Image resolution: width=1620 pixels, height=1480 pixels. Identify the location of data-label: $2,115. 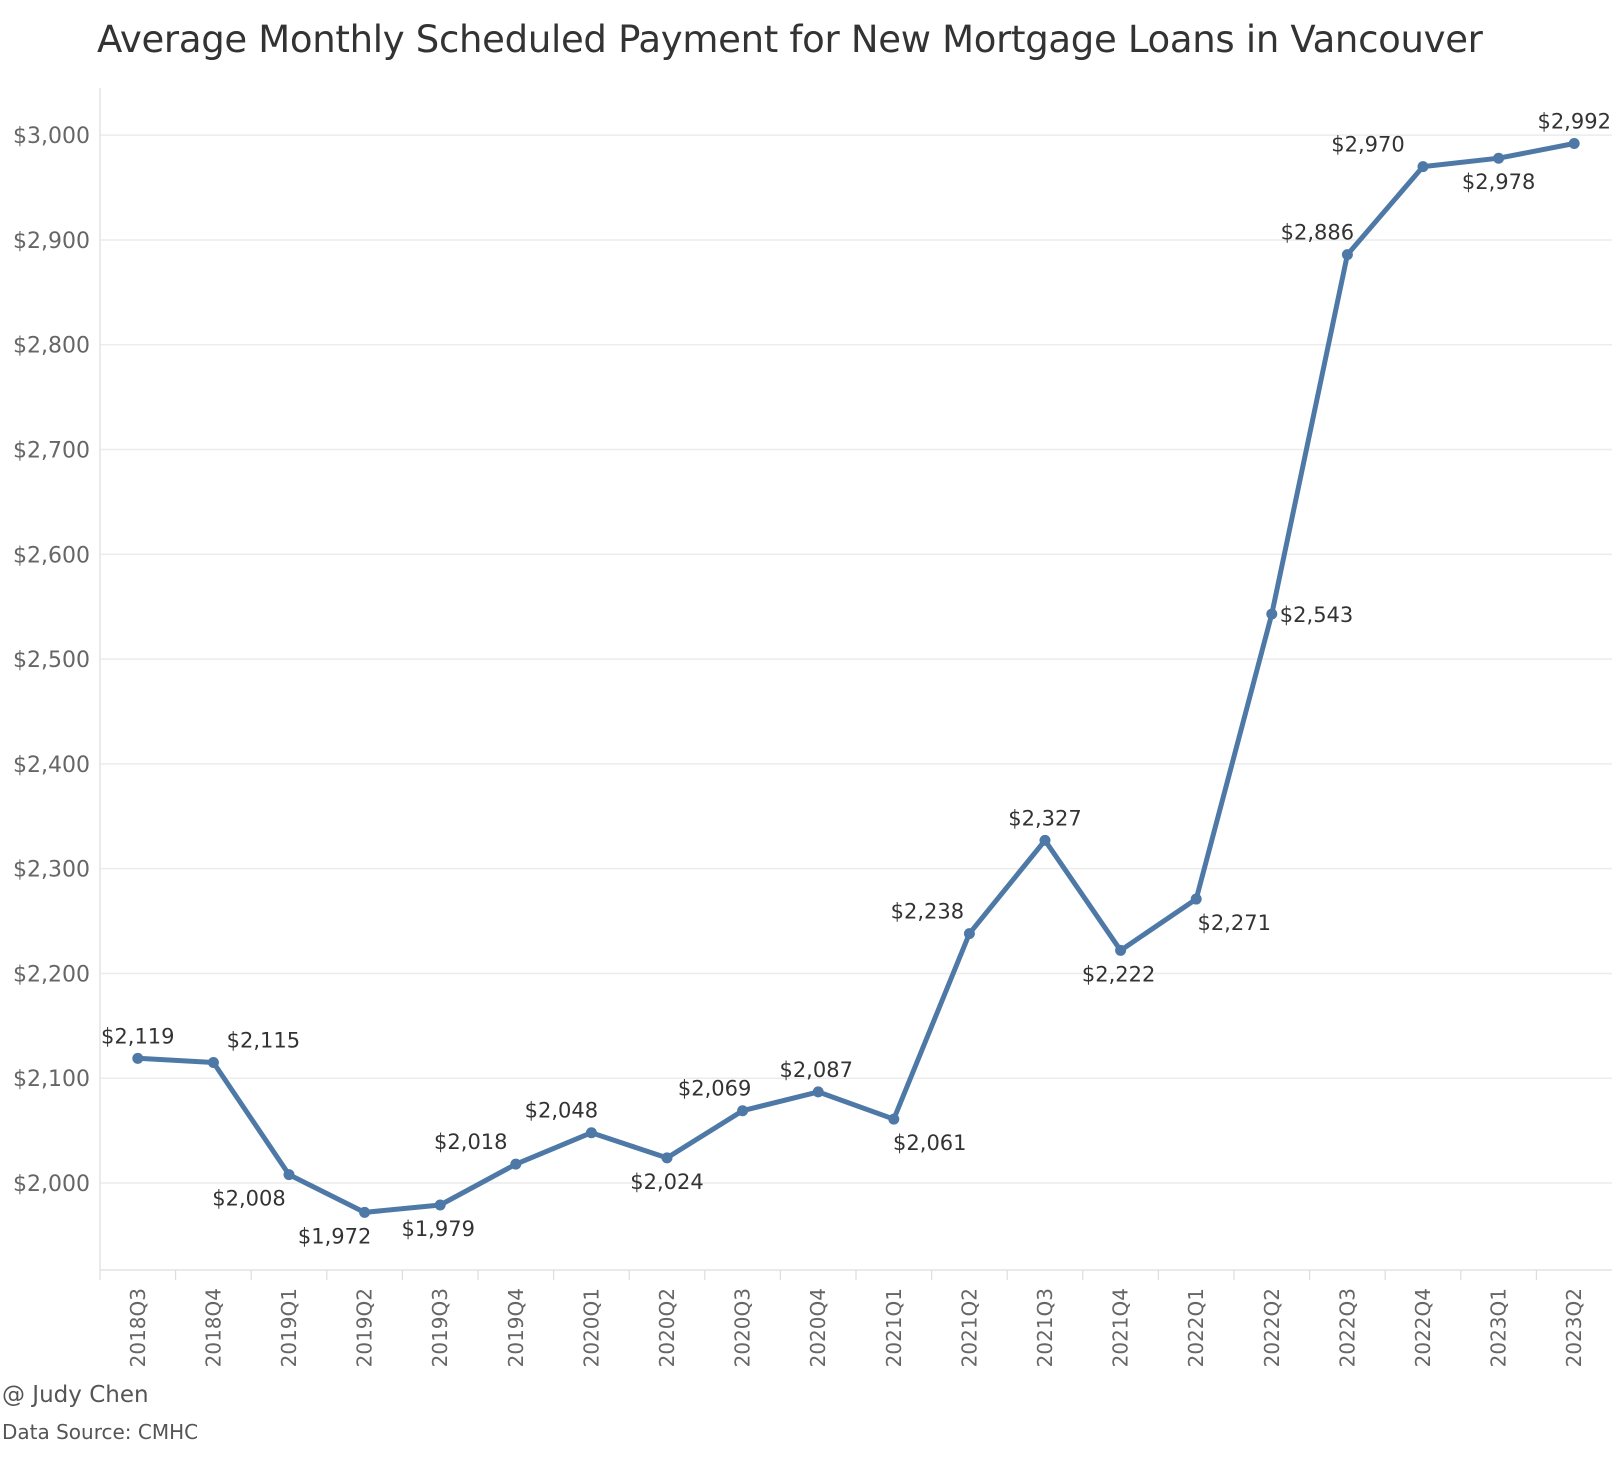
(263, 1041).